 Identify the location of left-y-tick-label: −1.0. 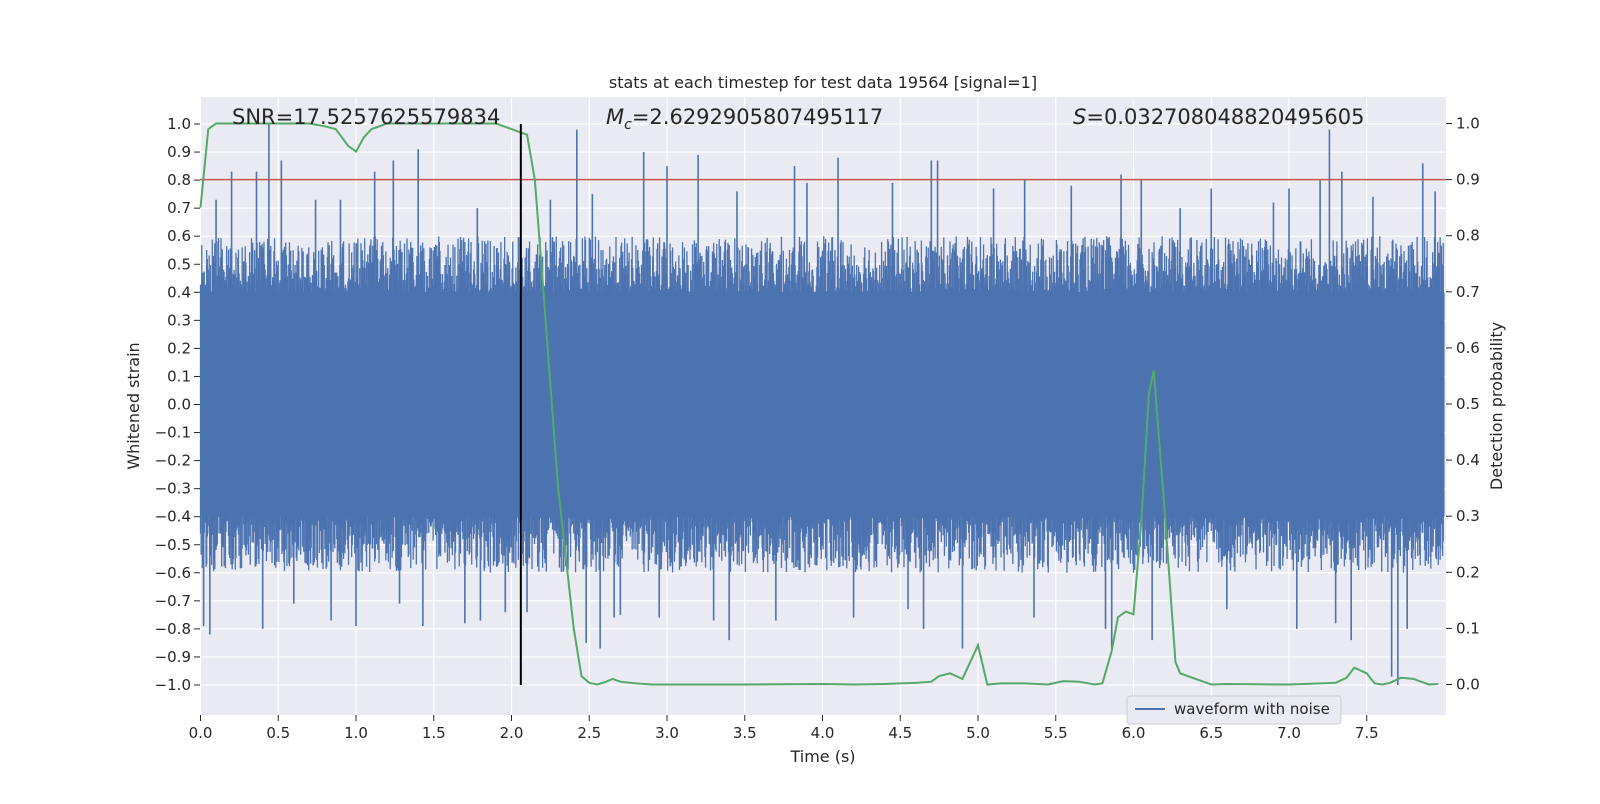
(173, 685).